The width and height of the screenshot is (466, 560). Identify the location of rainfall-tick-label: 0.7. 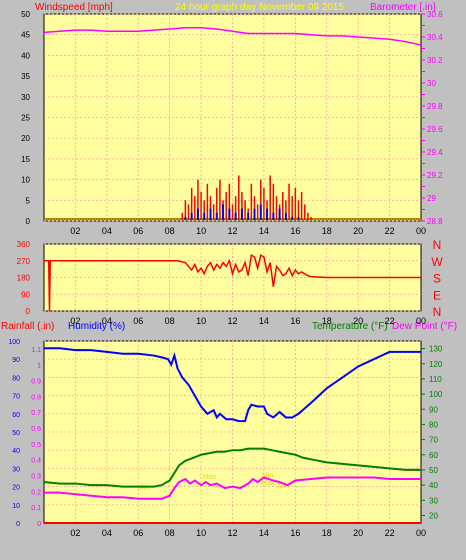
(36, 413).